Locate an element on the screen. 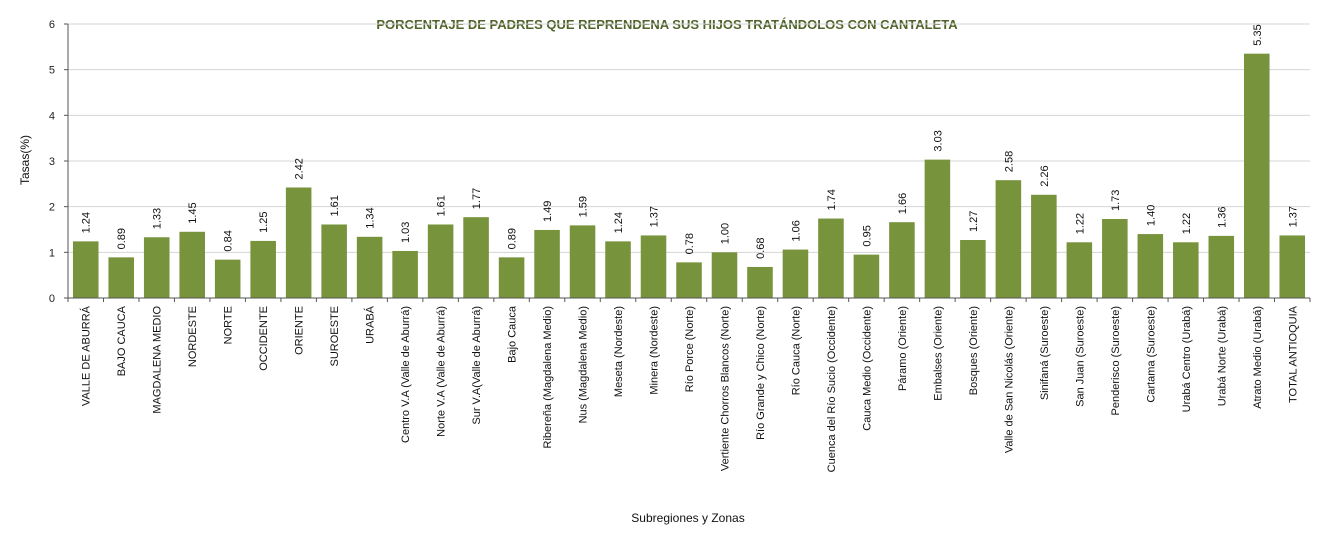 This screenshot has height=534, width=1335. x-category-label: NORDESTE is located at coordinates (193, 336).